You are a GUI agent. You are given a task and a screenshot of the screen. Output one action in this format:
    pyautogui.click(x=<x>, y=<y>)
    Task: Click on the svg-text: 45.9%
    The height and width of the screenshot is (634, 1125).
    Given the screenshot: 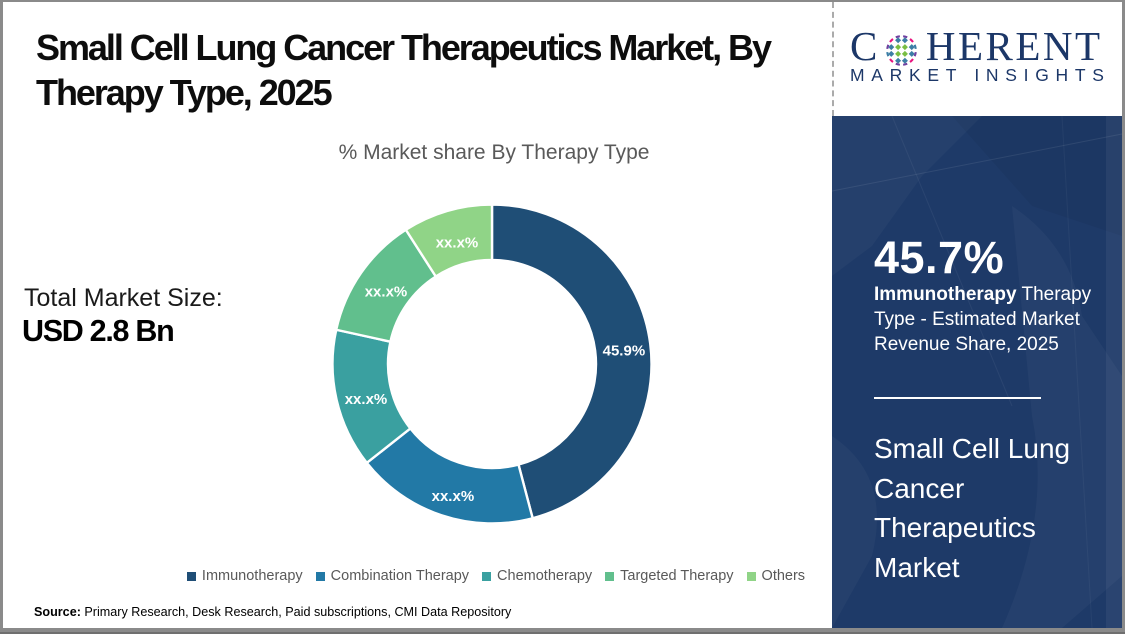 What is the action you would take?
    pyautogui.click(x=624, y=351)
    